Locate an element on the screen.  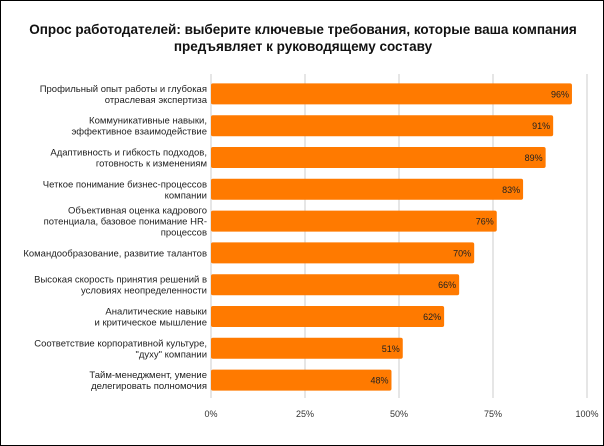
value-label: 51% is located at coordinates (391, 349).